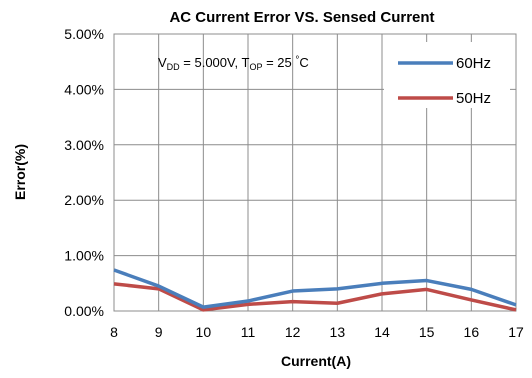 The height and width of the screenshot is (378, 532). Describe the element at coordinates (338, 332) in the screenshot. I see `x-tick-label: 13` at that location.